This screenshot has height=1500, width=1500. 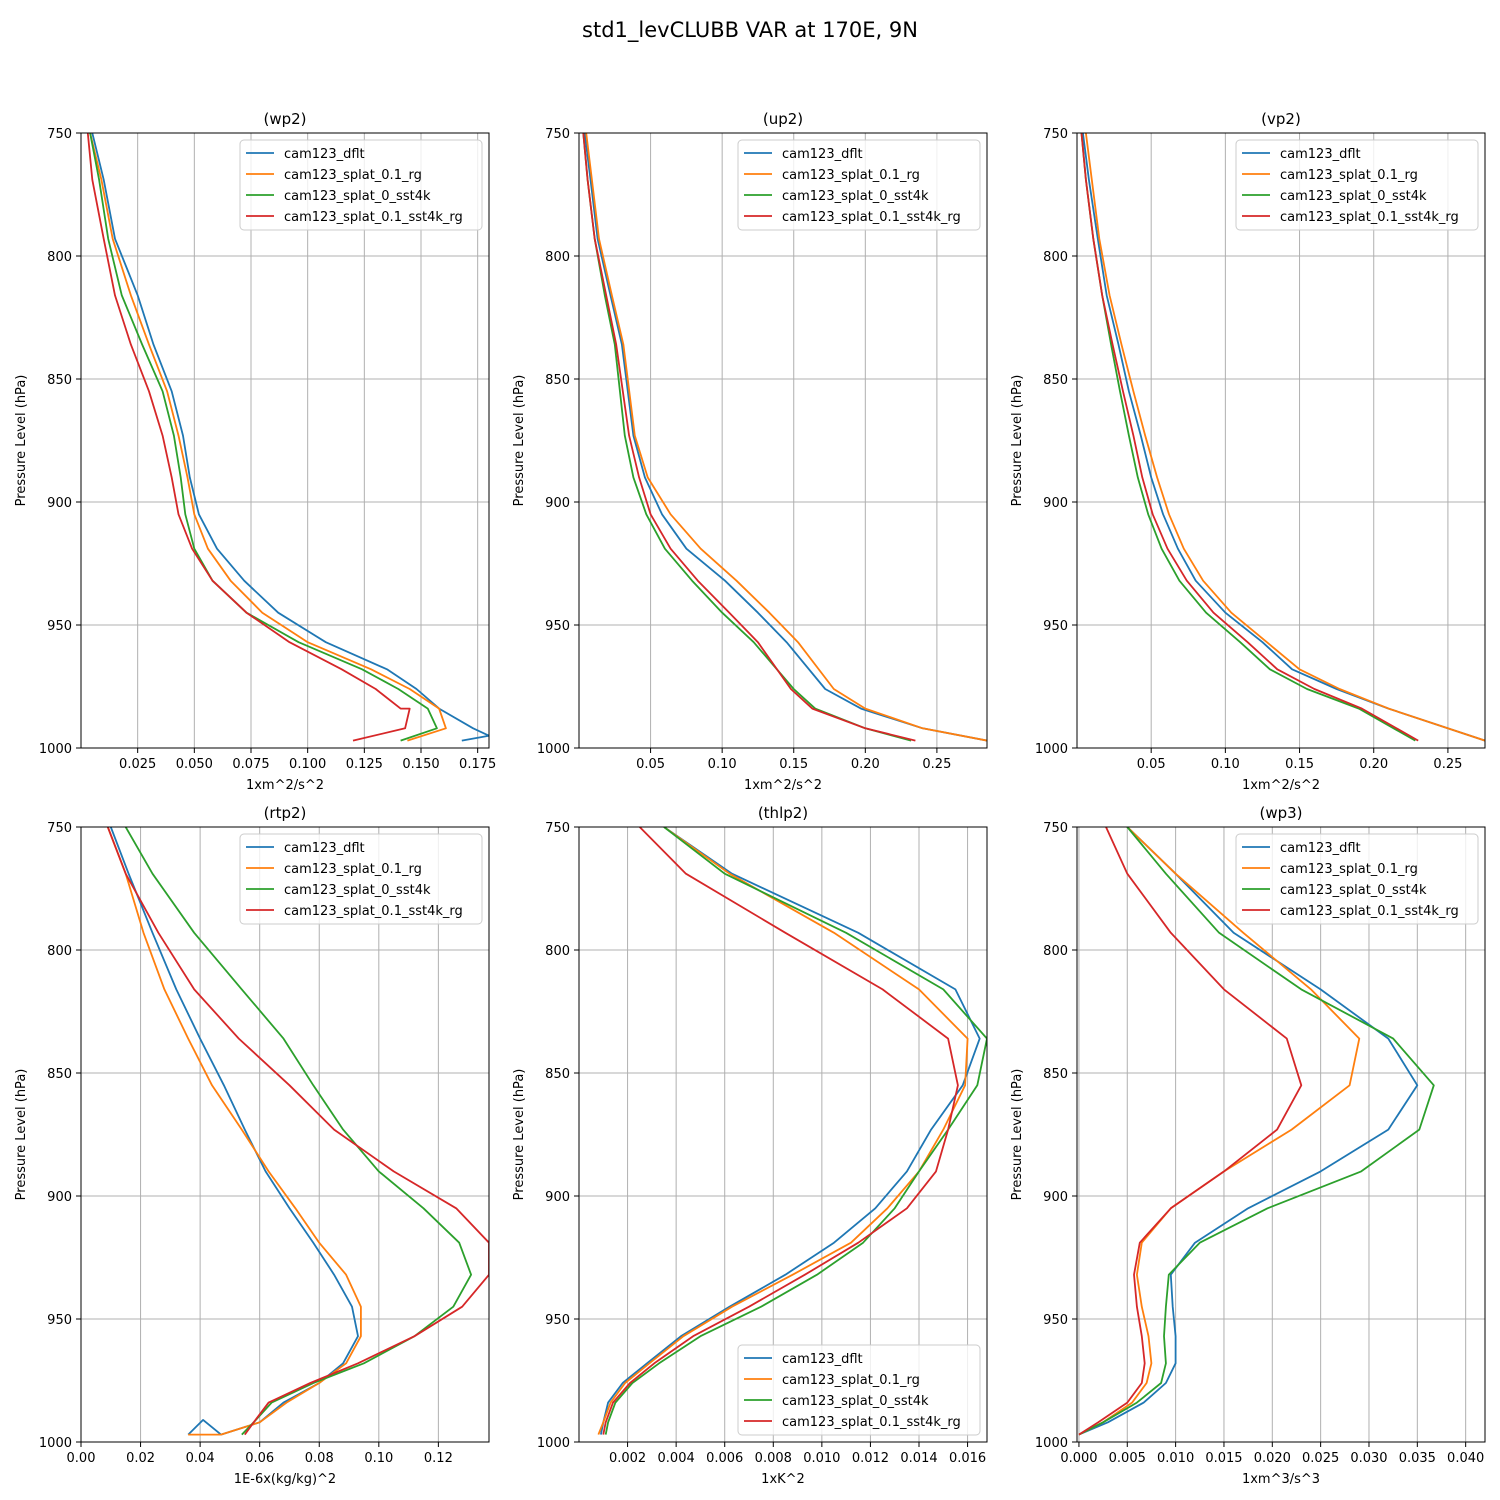 What do you see at coordinates (307, 764) in the screenshot?
I see `x-tick-label: 0.100` at bounding box center [307, 764].